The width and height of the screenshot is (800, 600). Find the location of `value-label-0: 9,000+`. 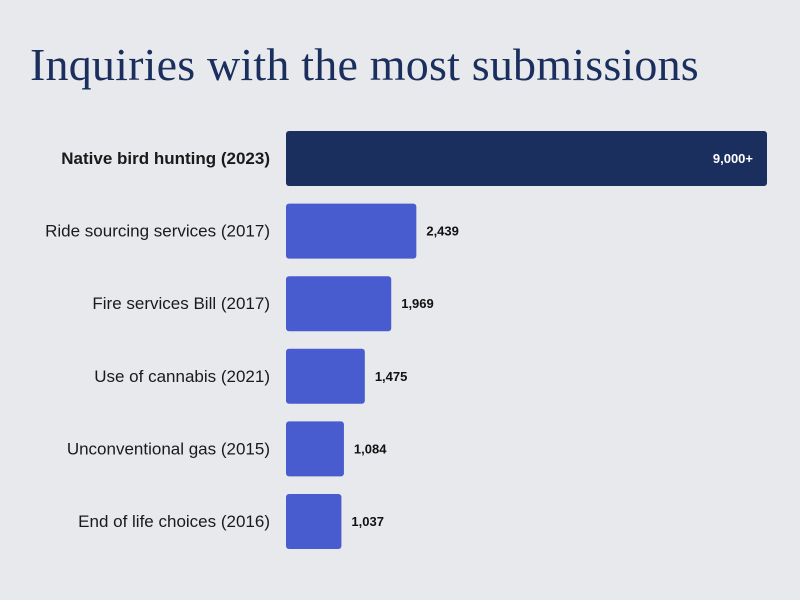

value-label-0: 9,000+ is located at coordinates (733, 158).